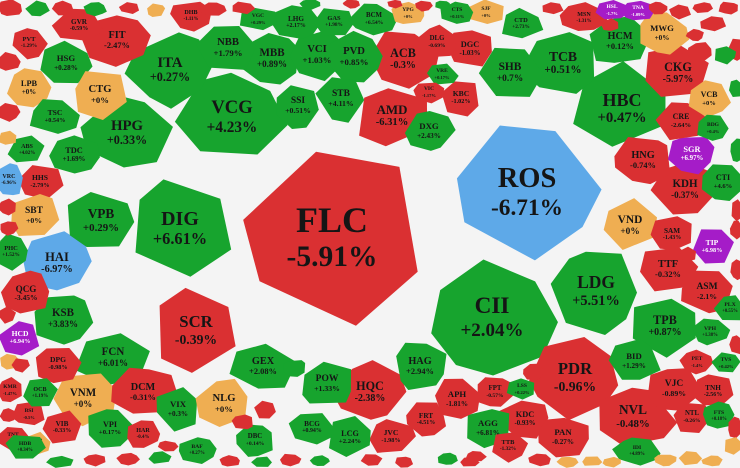  I want to click on heatmap-cell-bsi: BSI -0.5%, so click(28, 414).